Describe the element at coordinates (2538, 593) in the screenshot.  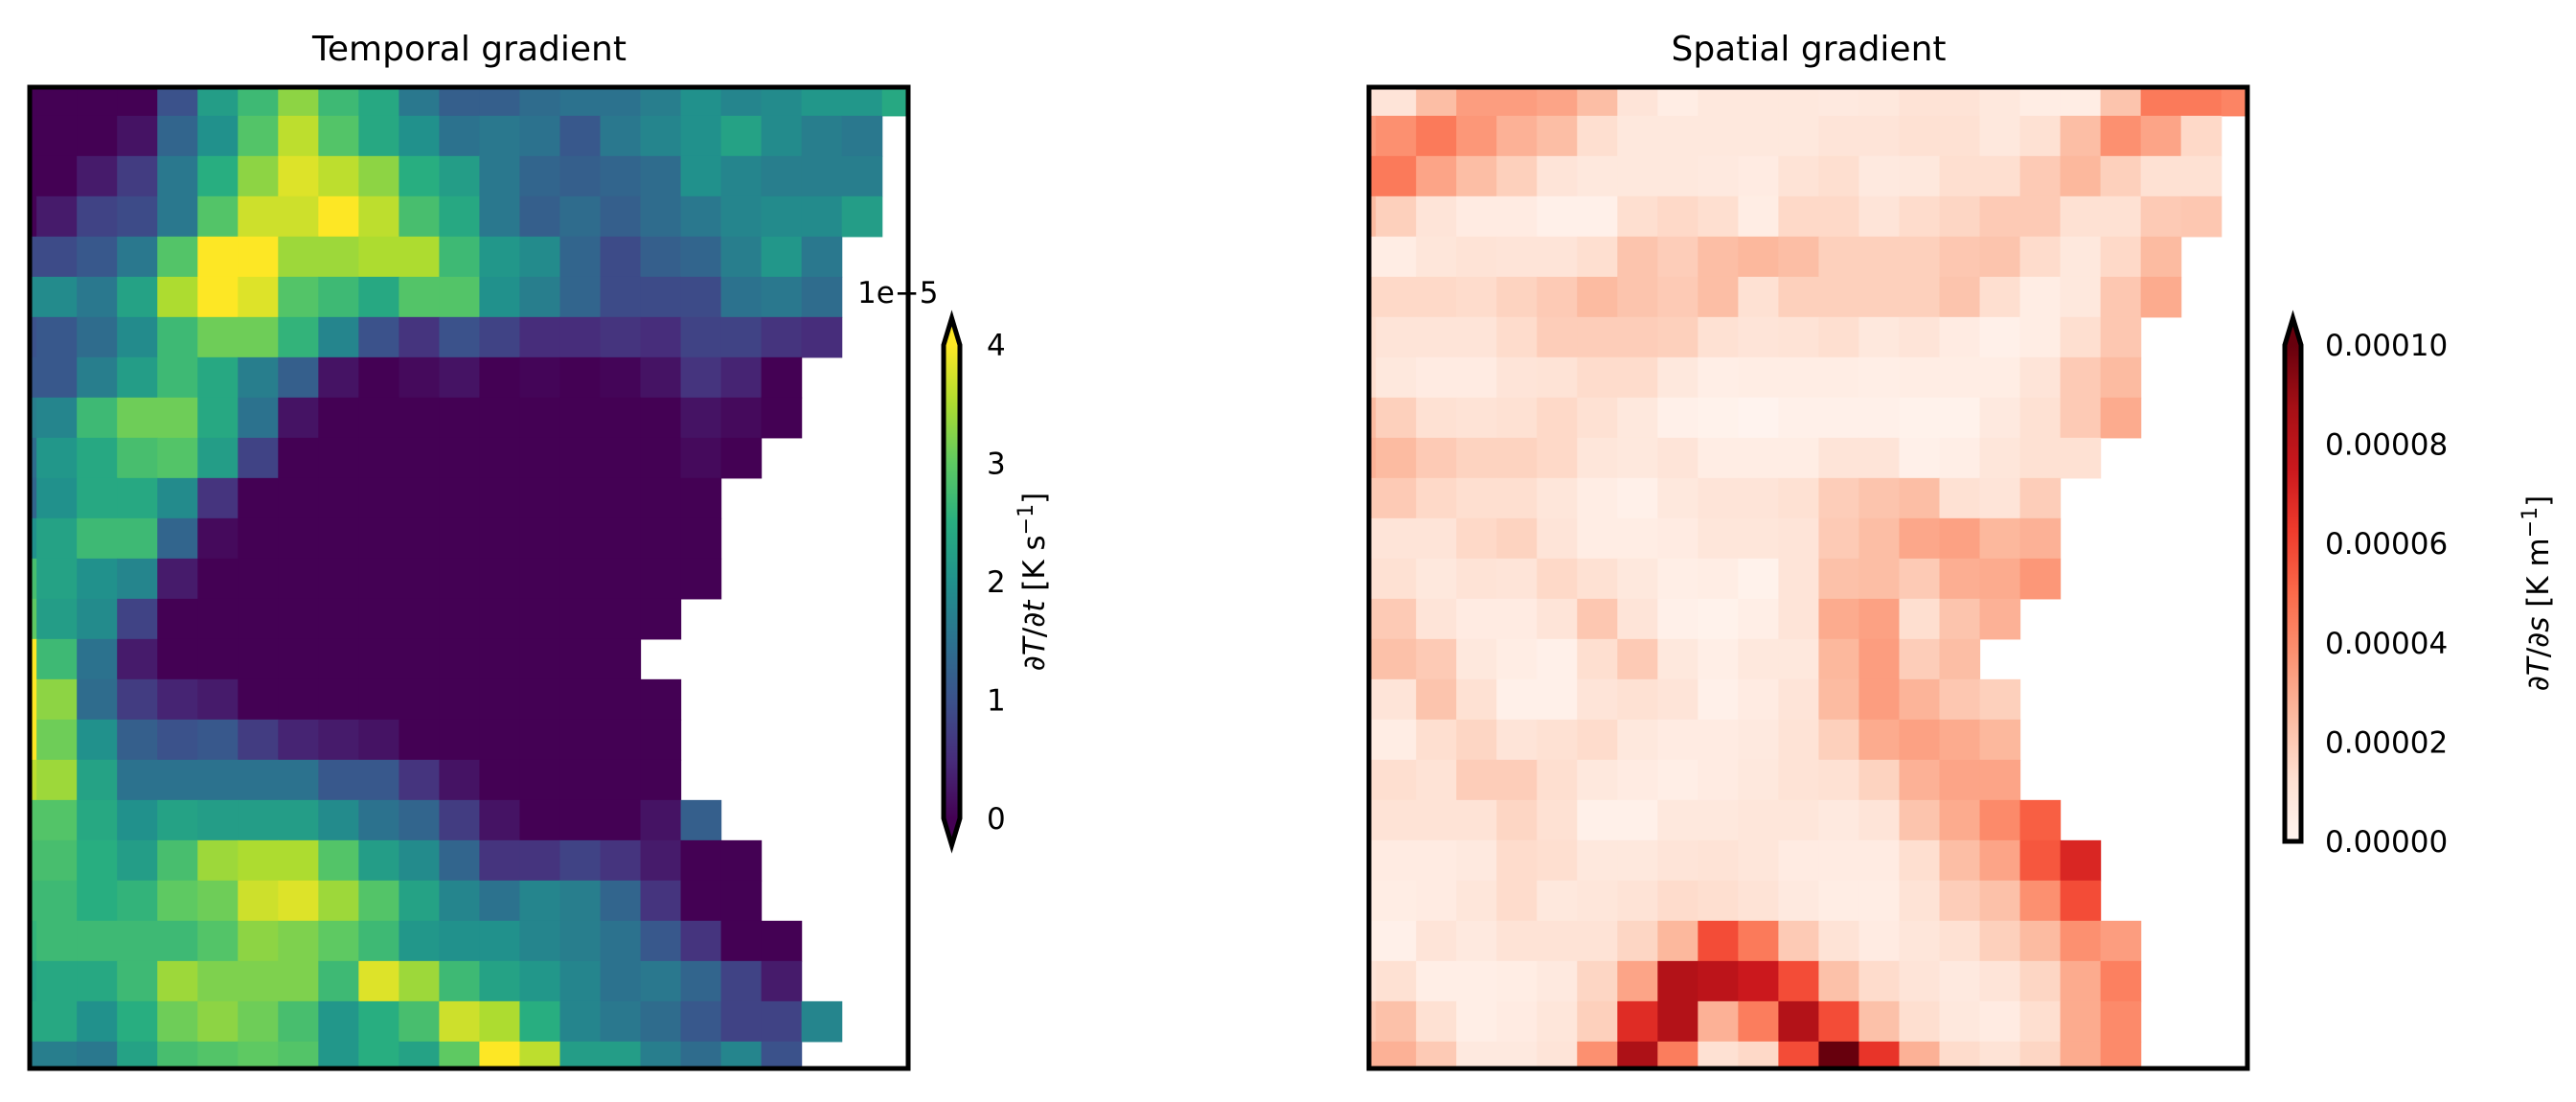
I see `colorbar-label: ∂T/∂s [K m−1]` at that location.